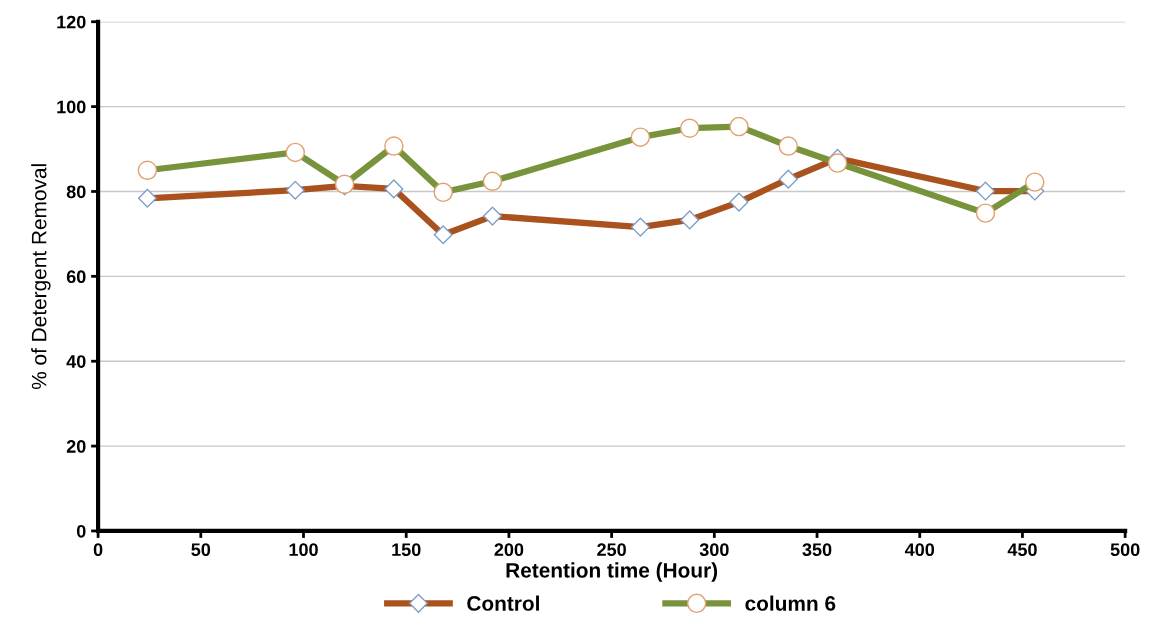  Describe the element at coordinates (1022, 550) in the screenshot. I see `x-tick-label: 450` at that location.